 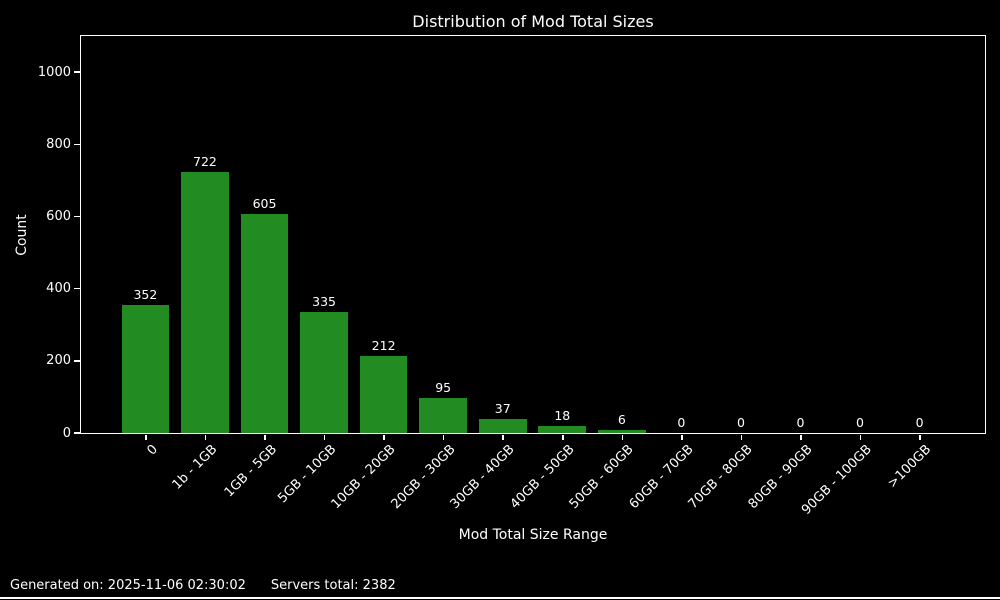 What do you see at coordinates (383, 345) in the screenshot?
I see `bar-value-label: 212` at bounding box center [383, 345].